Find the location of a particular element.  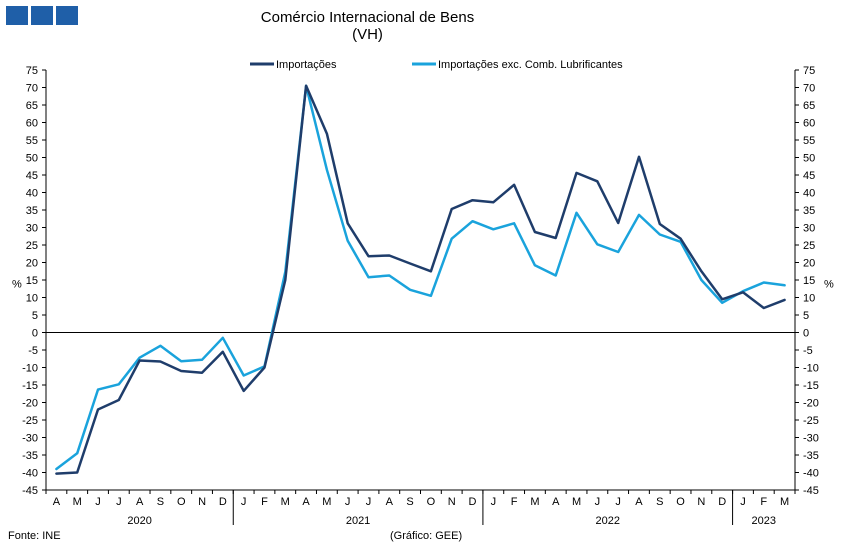

y-tick-label-right: 70 is located at coordinates (809, 89).